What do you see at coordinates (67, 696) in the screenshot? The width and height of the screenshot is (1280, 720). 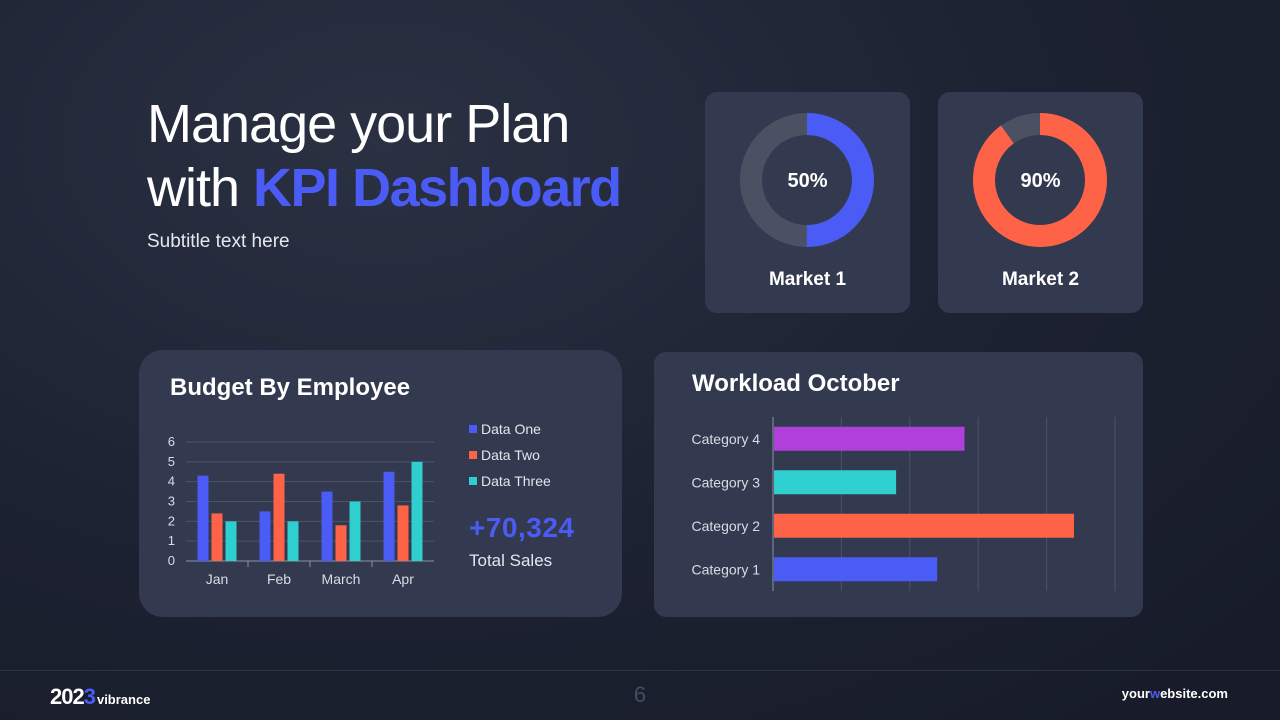 I see `brand-year: 202` at bounding box center [67, 696].